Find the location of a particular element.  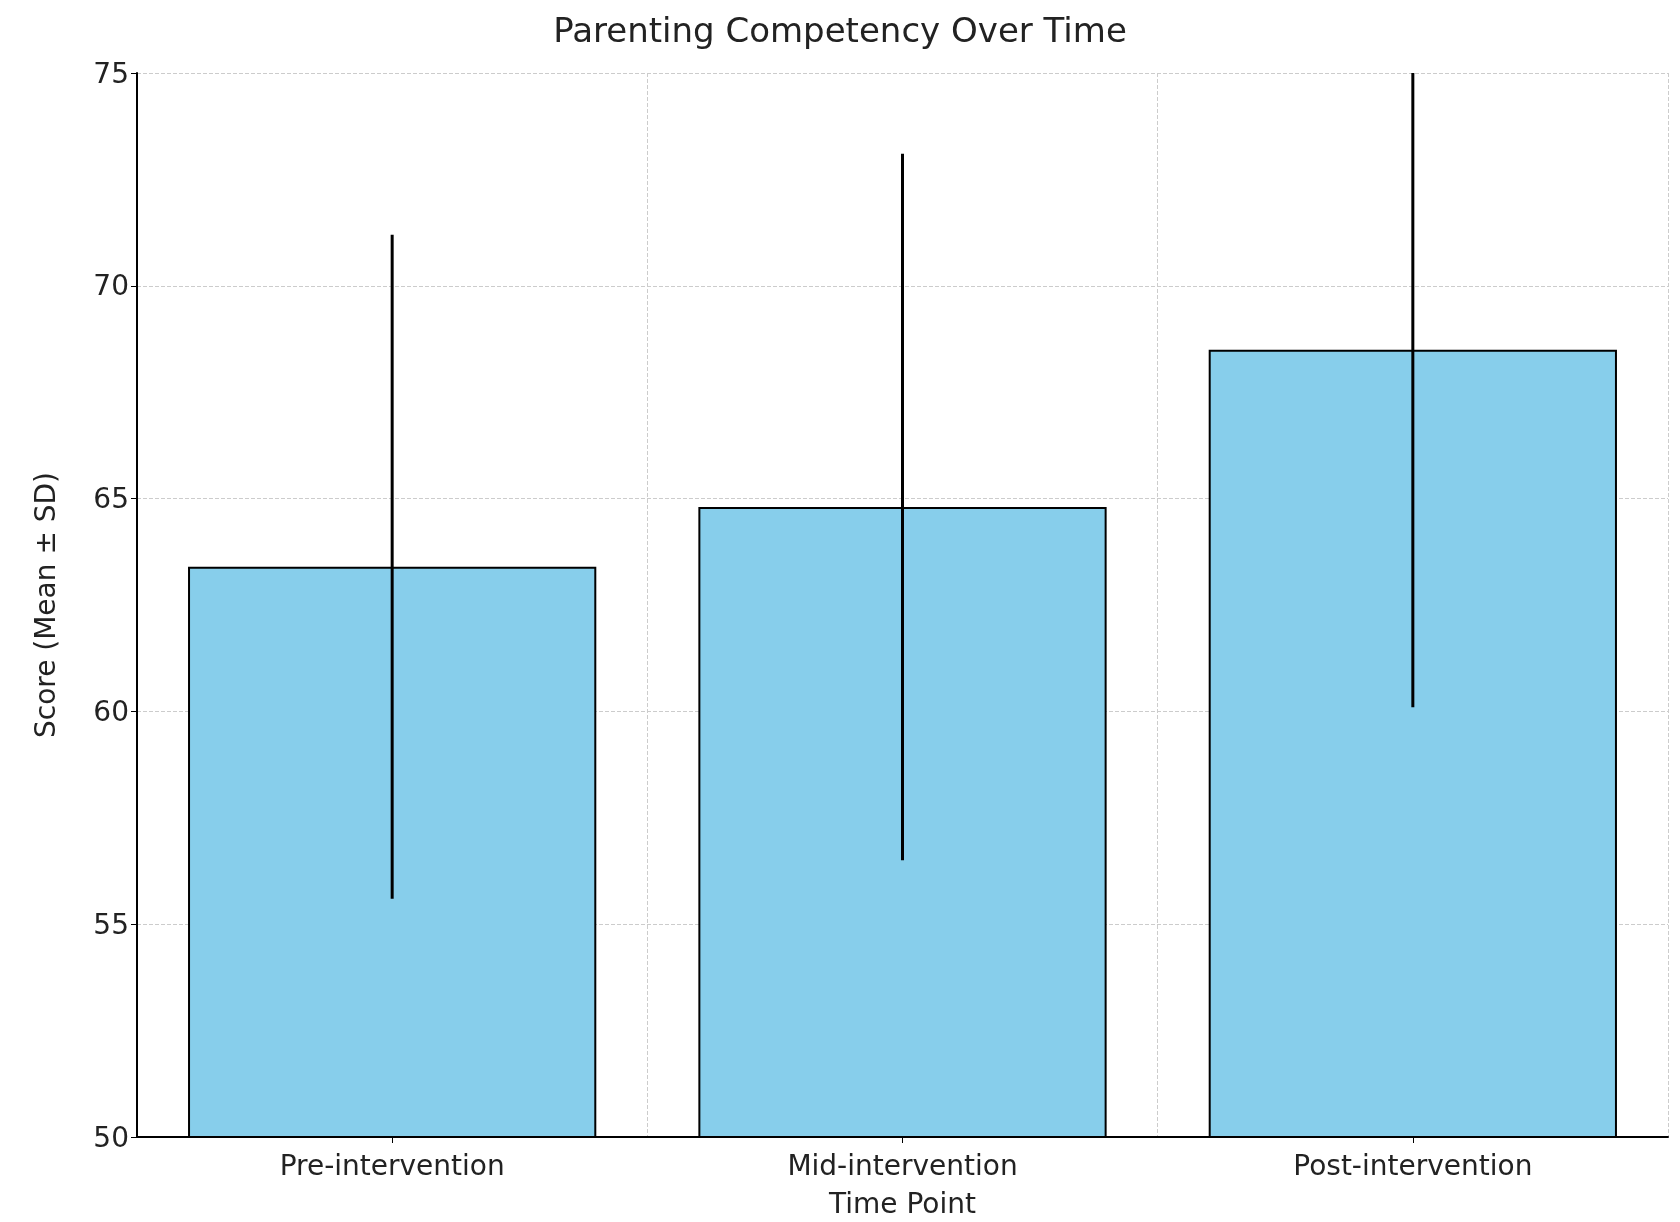

y-axis-title: Score (Mean ± SD) is located at coordinates (45, 605).